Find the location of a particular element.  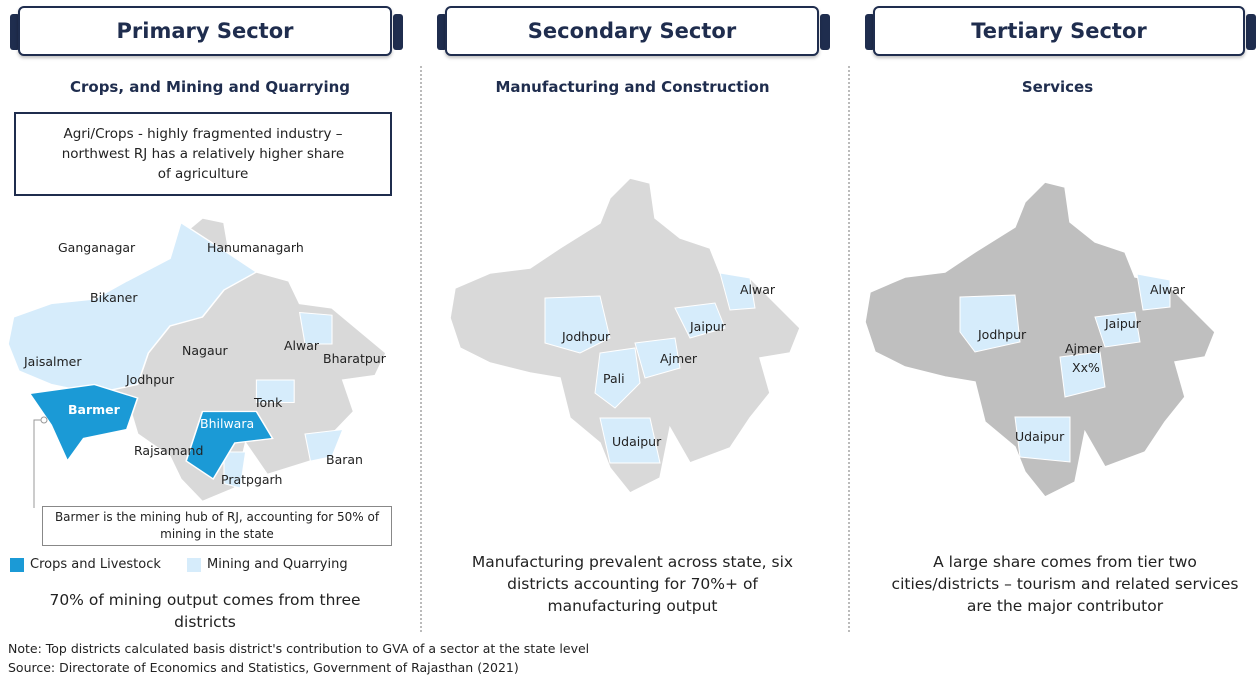

legend-label: Crops and Livestock is located at coordinates (95, 564).